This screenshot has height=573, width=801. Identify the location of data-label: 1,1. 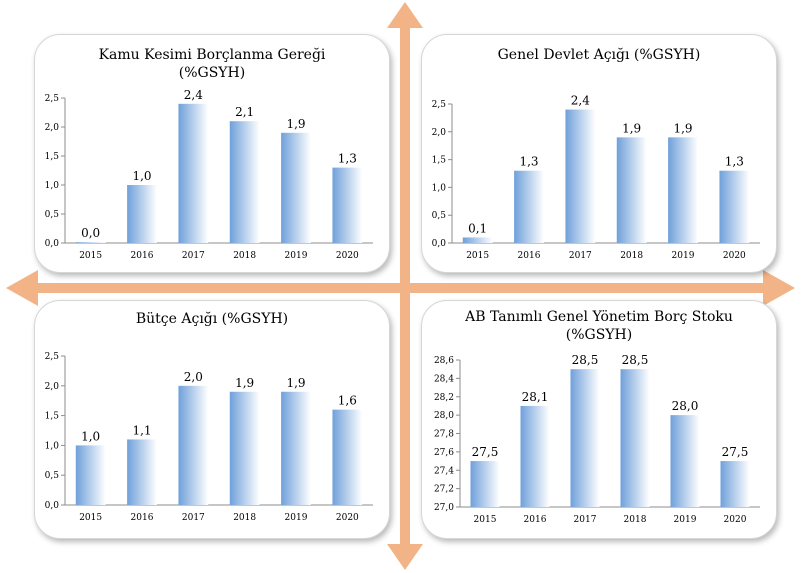
(141, 430).